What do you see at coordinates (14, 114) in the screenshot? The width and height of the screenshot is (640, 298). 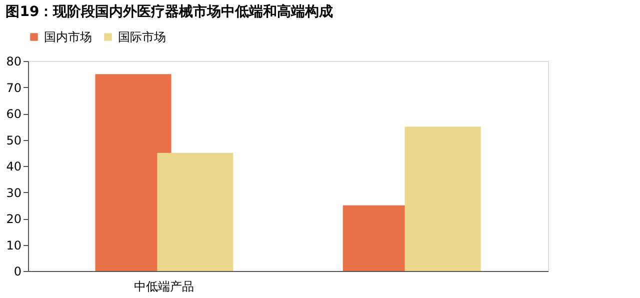 I see `y-tick-label: 60` at bounding box center [14, 114].